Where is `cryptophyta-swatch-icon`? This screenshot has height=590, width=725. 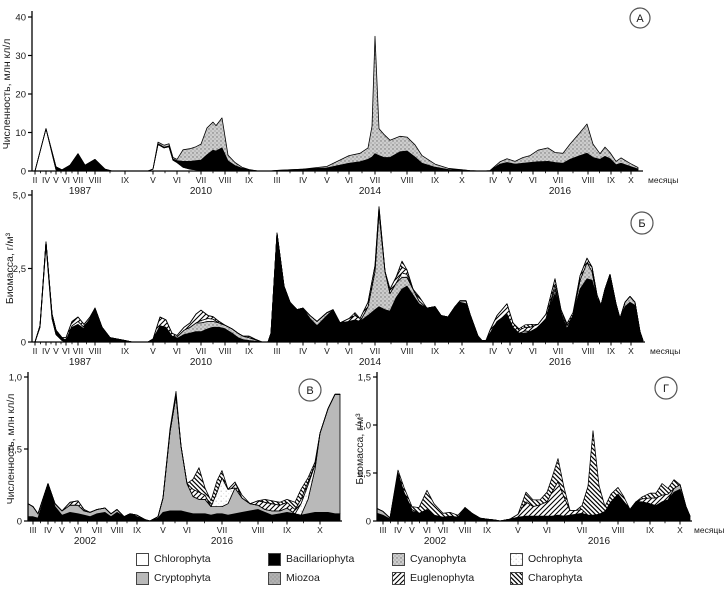 cryptophyta-swatch-icon is located at coordinates (142, 578).